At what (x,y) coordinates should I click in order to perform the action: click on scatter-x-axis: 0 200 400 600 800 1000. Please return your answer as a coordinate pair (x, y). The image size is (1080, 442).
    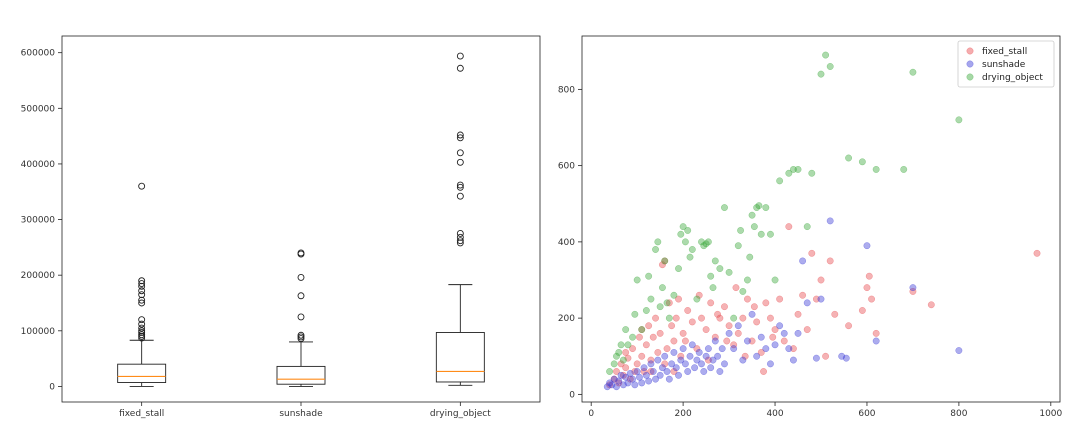
    Looking at the image, I should click on (825, 410).